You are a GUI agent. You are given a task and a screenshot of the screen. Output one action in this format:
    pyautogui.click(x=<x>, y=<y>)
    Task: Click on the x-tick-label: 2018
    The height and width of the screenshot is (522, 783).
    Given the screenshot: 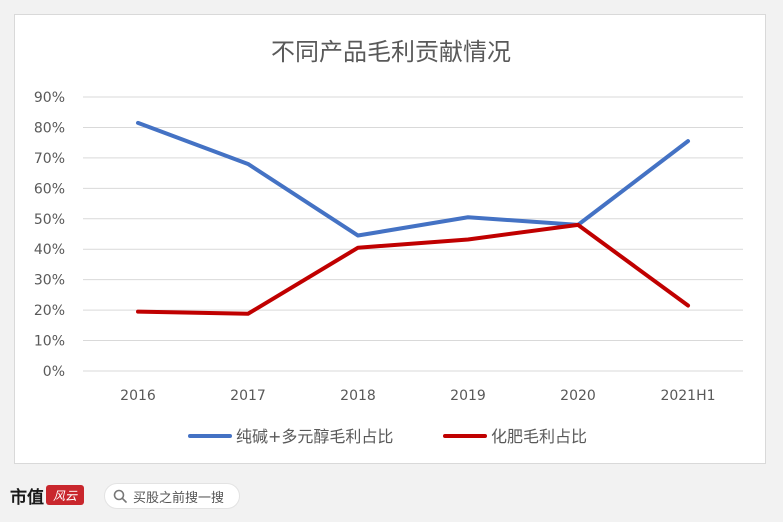 What is the action you would take?
    pyautogui.click(x=358, y=396)
    